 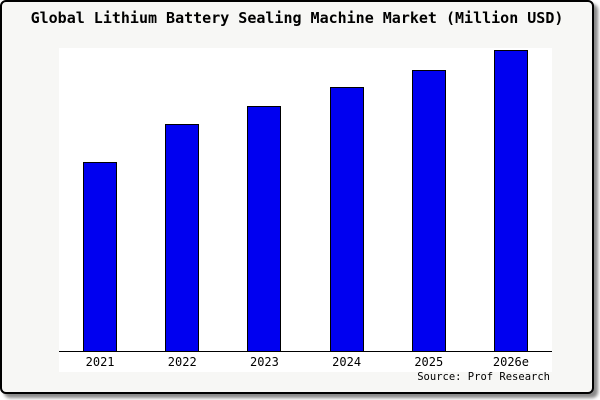 What do you see at coordinates (182, 362) in the screenshot?
I see `x-axis-label-2022: 2022` at bounding box center [182, 362].